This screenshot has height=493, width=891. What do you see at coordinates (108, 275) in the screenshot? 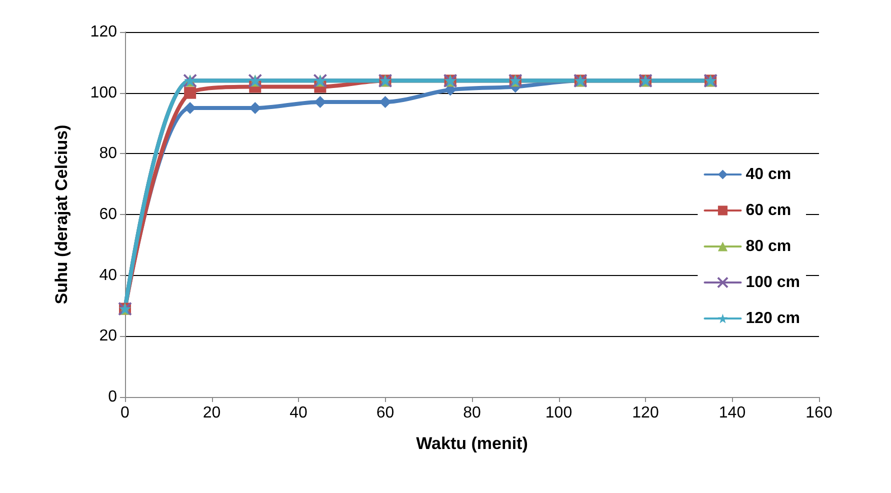
I see `y-tick-label: 40` at bounding box center [108, 275].